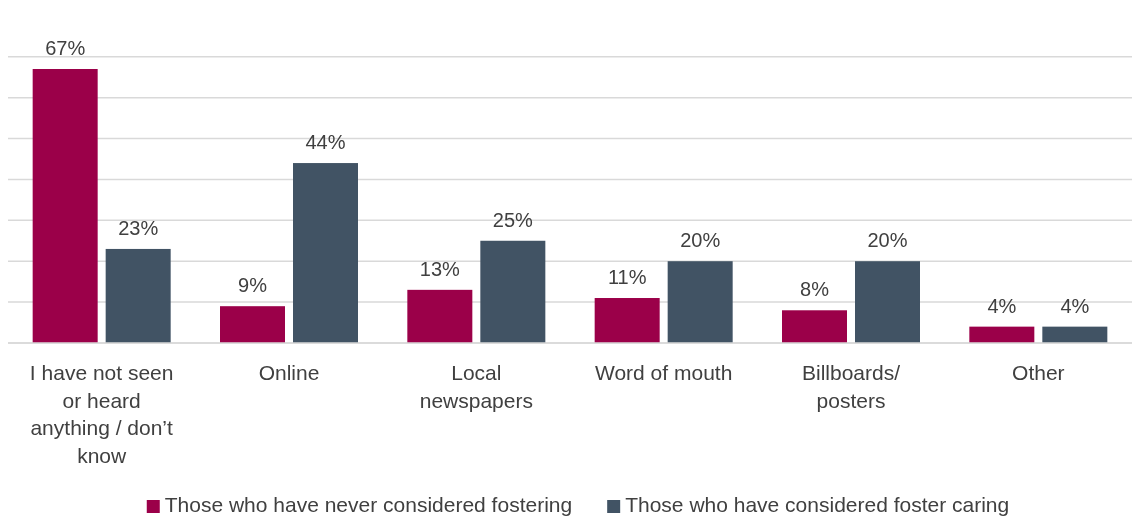  I want to click on data-label: 9%, so click(253, 285).